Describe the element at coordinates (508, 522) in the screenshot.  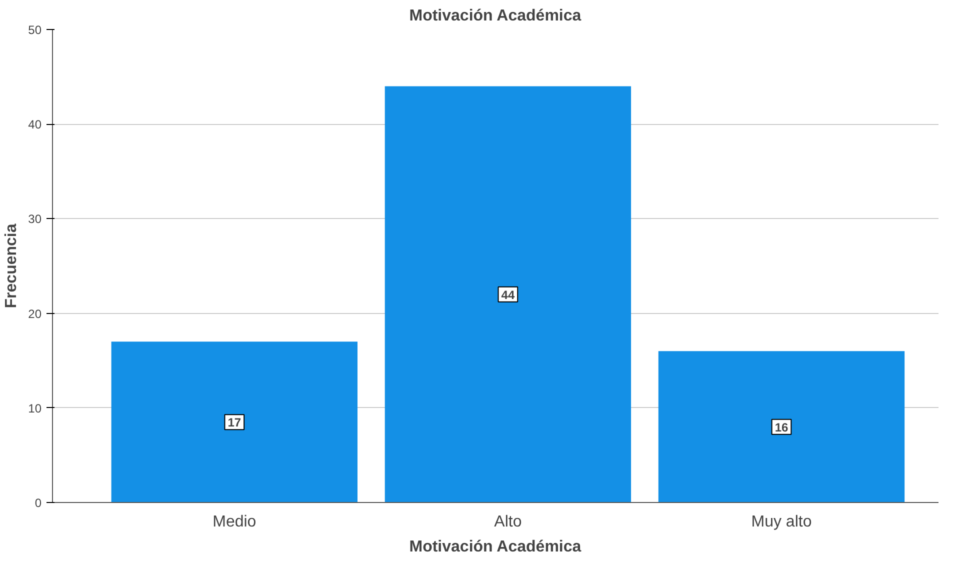
I see `x-tick-label: Alto` at that location.